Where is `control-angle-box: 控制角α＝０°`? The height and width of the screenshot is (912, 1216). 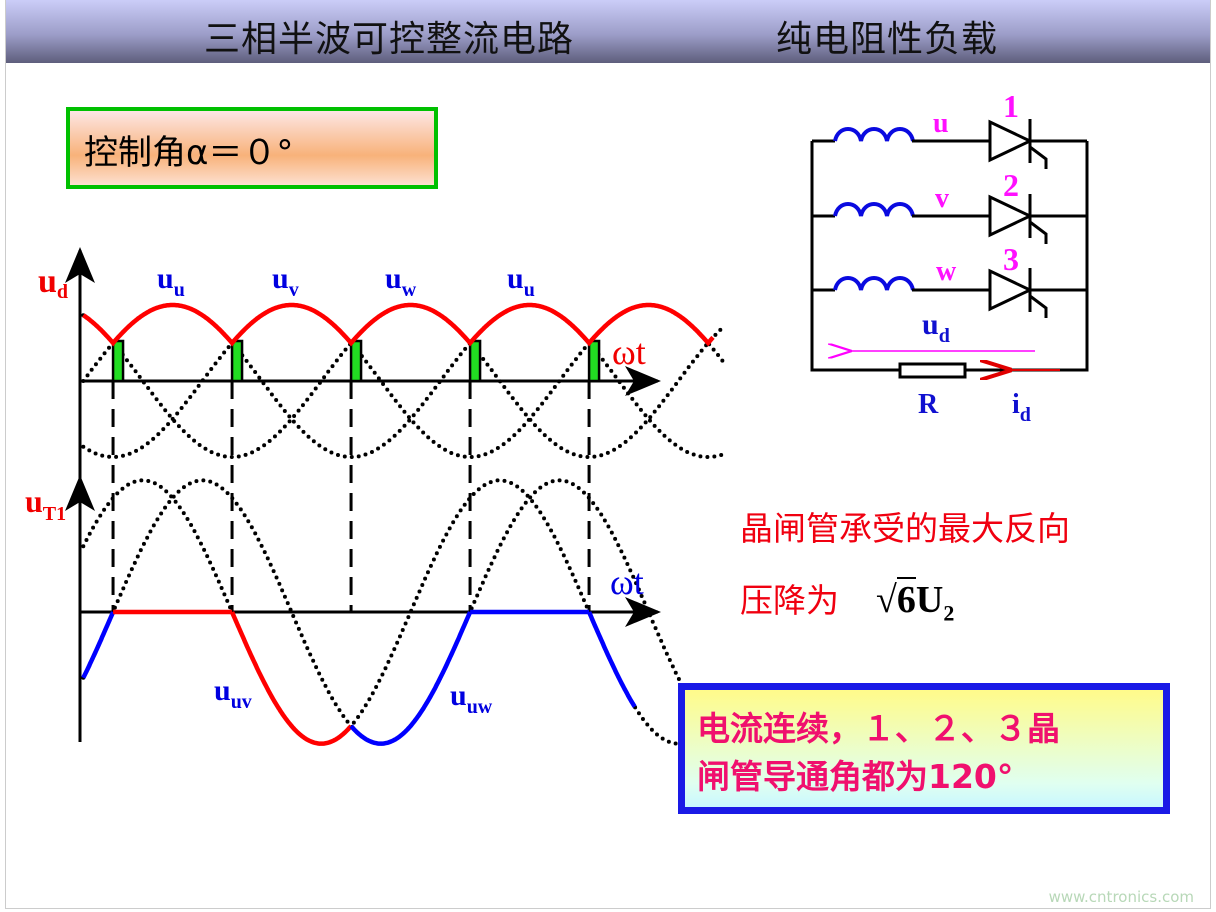 control-angle-box: 控制角α＝０° is located at coordinates (252, 148).